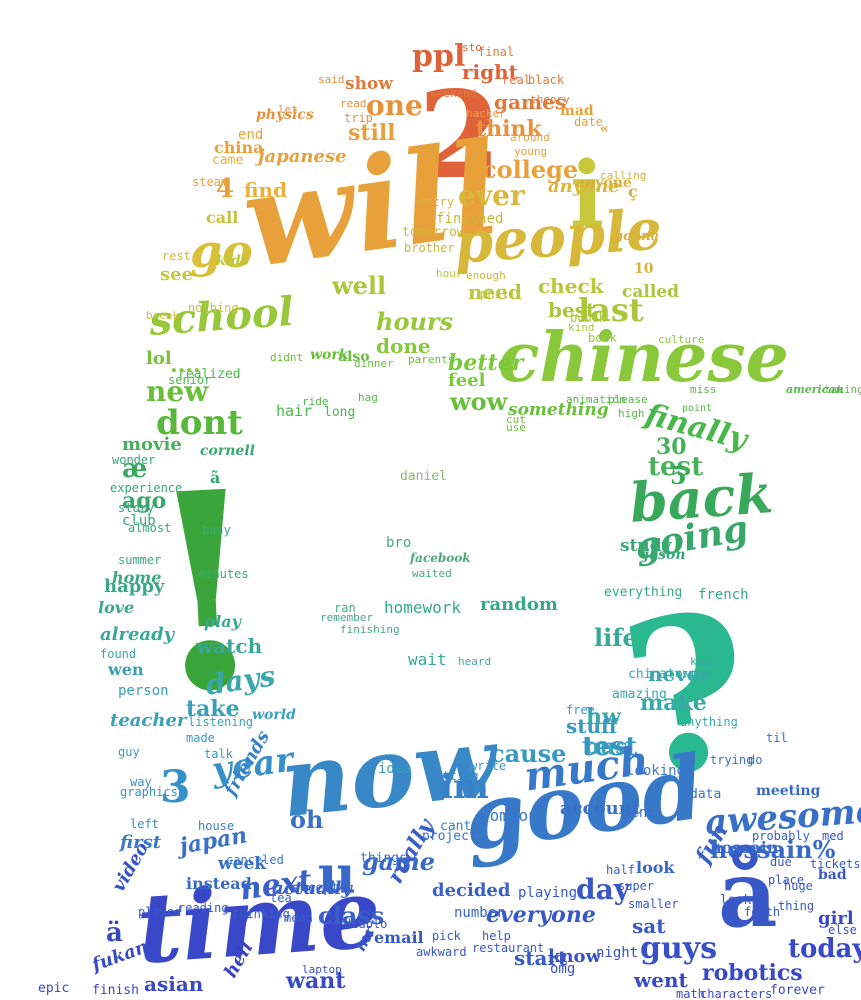  I want to click on cloud-word: tea, so click(281, 898).